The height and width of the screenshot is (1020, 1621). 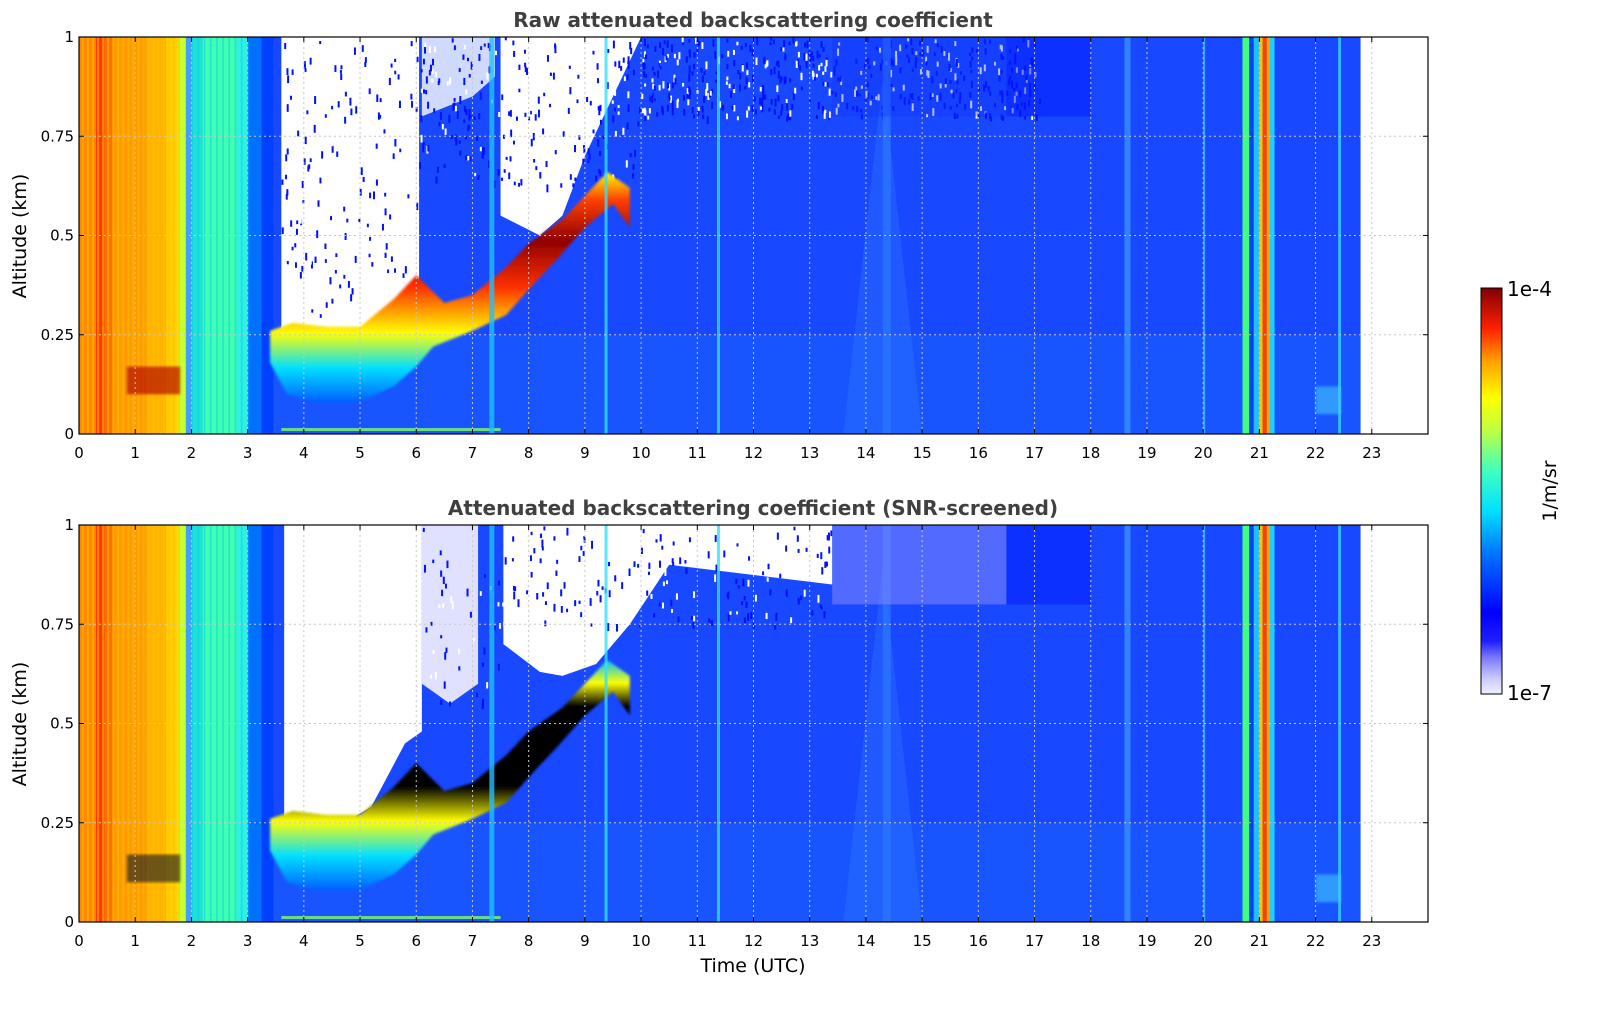 I want to click on x-tick-label: 10, so click(x=641, y=453).